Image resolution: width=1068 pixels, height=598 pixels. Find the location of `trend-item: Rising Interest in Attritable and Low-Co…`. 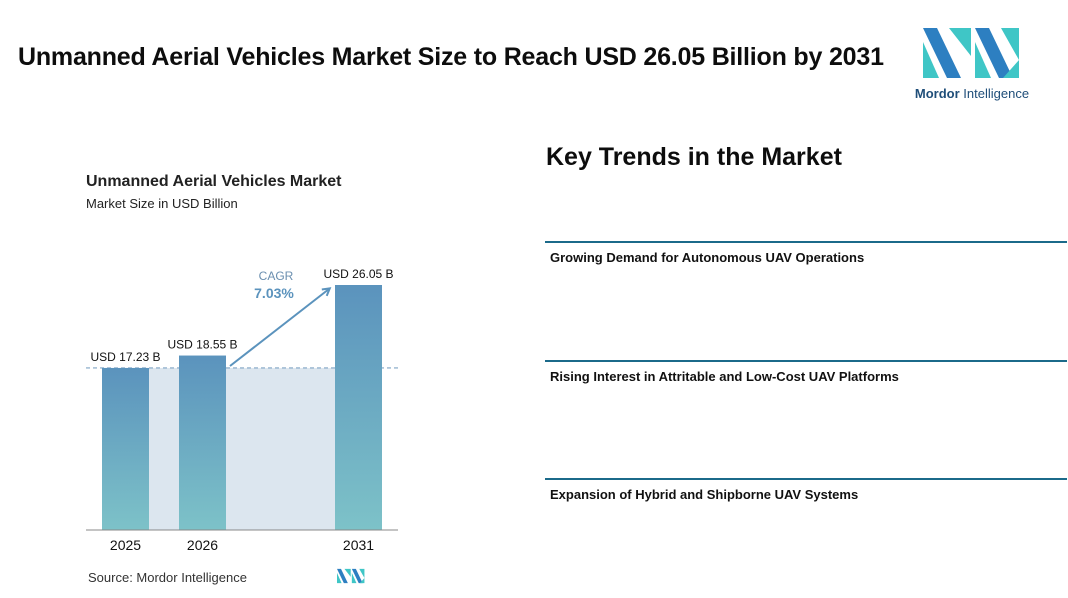

trend-item: Rising Interest in Attritable and Low-Co… is located at coordinates (806, 372).